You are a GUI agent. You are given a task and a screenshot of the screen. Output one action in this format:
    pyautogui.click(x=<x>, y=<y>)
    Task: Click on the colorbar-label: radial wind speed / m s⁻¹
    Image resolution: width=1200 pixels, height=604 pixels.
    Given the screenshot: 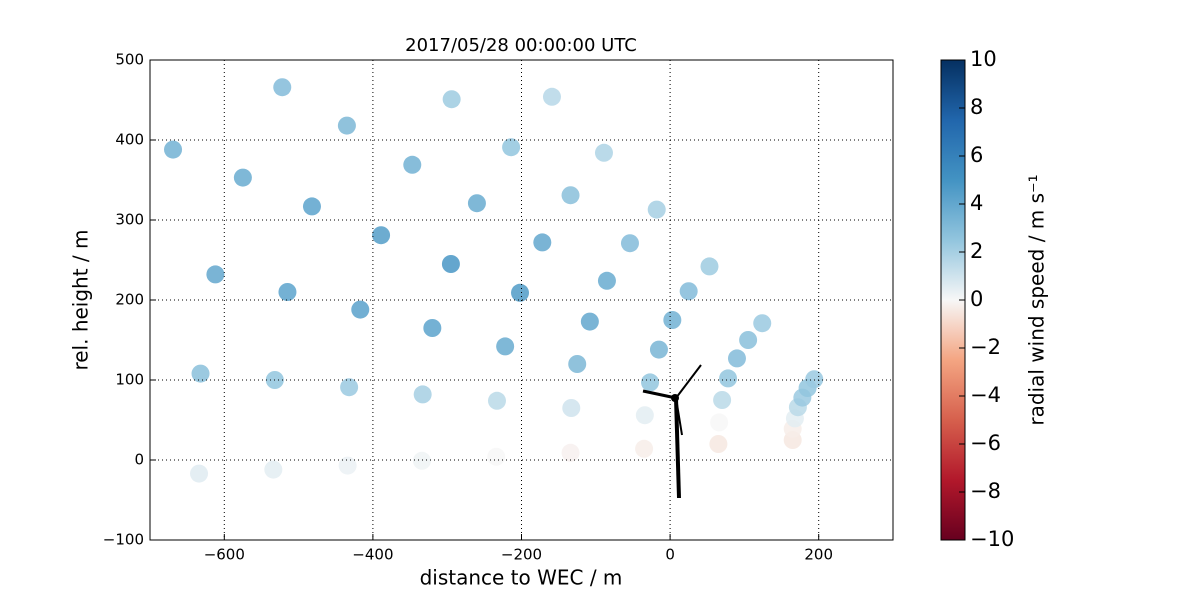 What is the action you would take?
    pyautogui.click(x=1037, y=299)
    